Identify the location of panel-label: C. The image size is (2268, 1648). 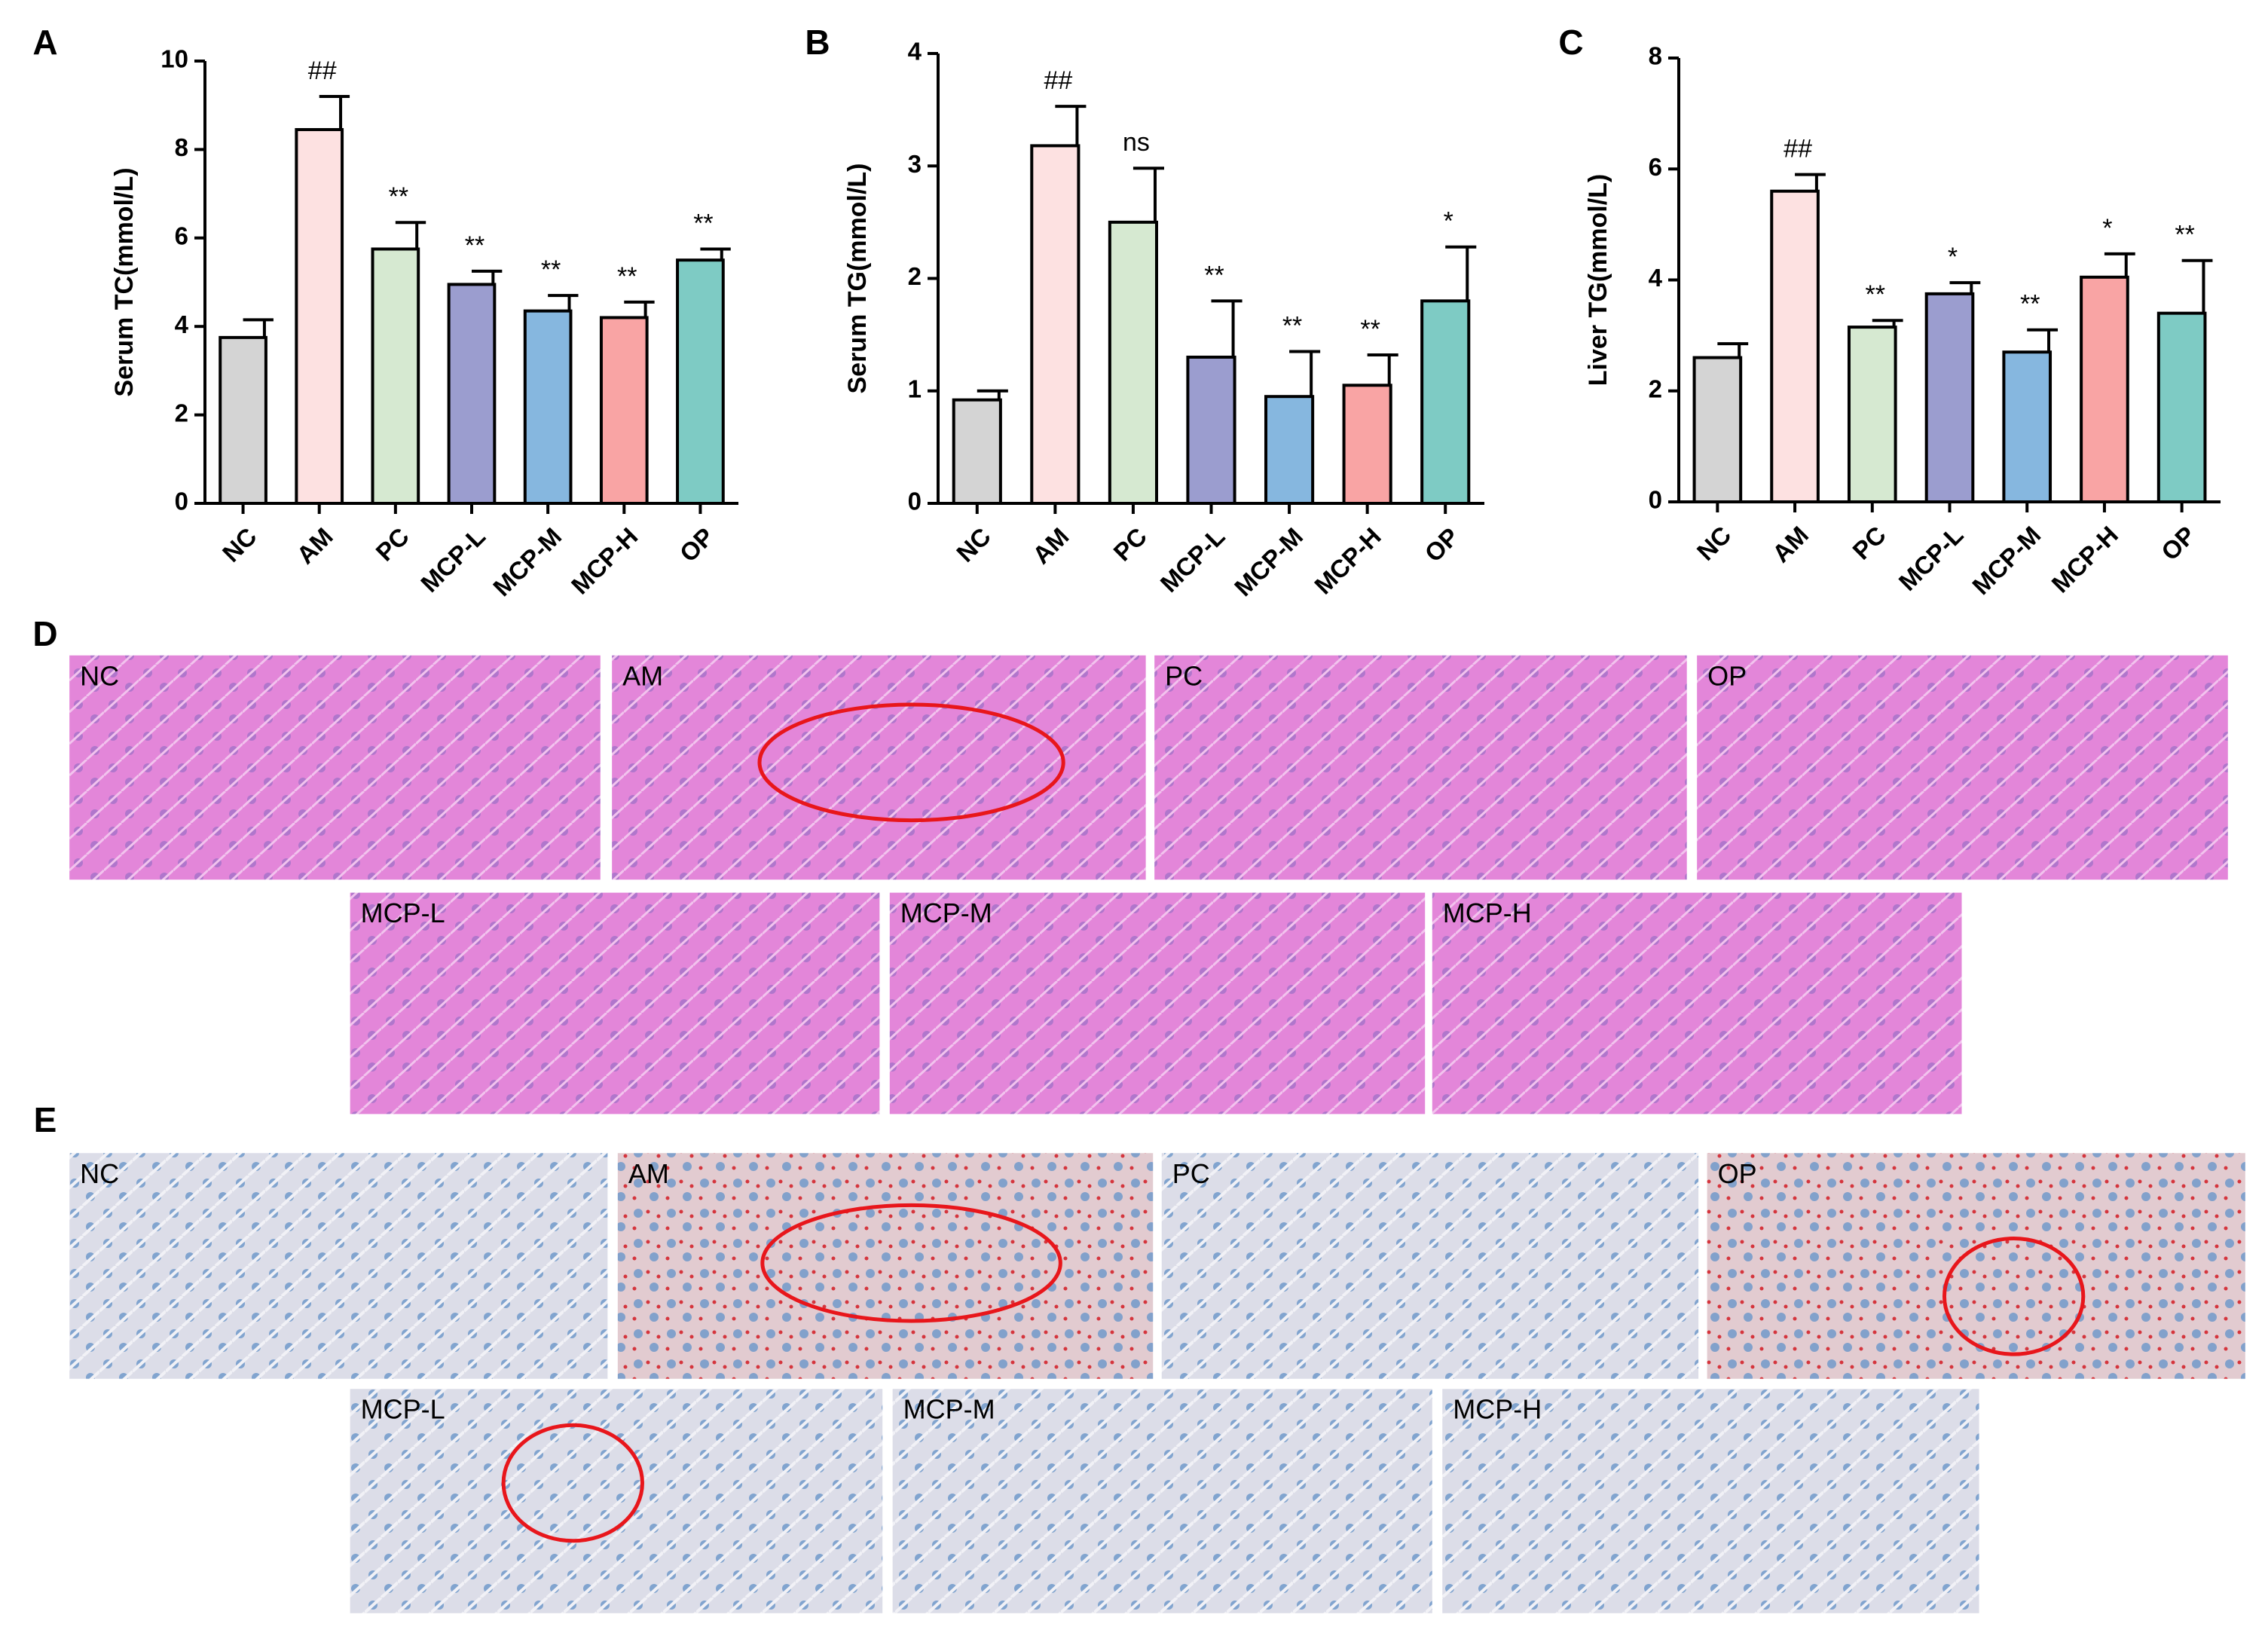
(1570, 42).